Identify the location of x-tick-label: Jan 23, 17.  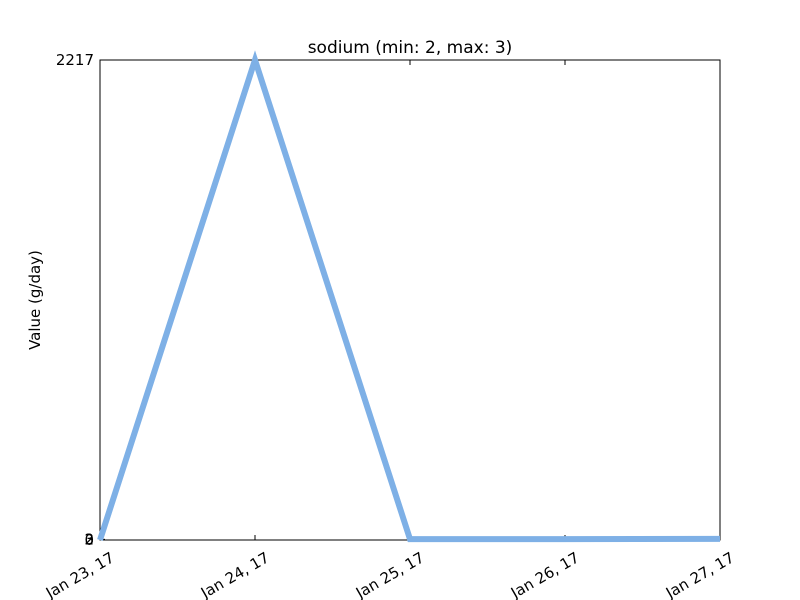
(79, 574).